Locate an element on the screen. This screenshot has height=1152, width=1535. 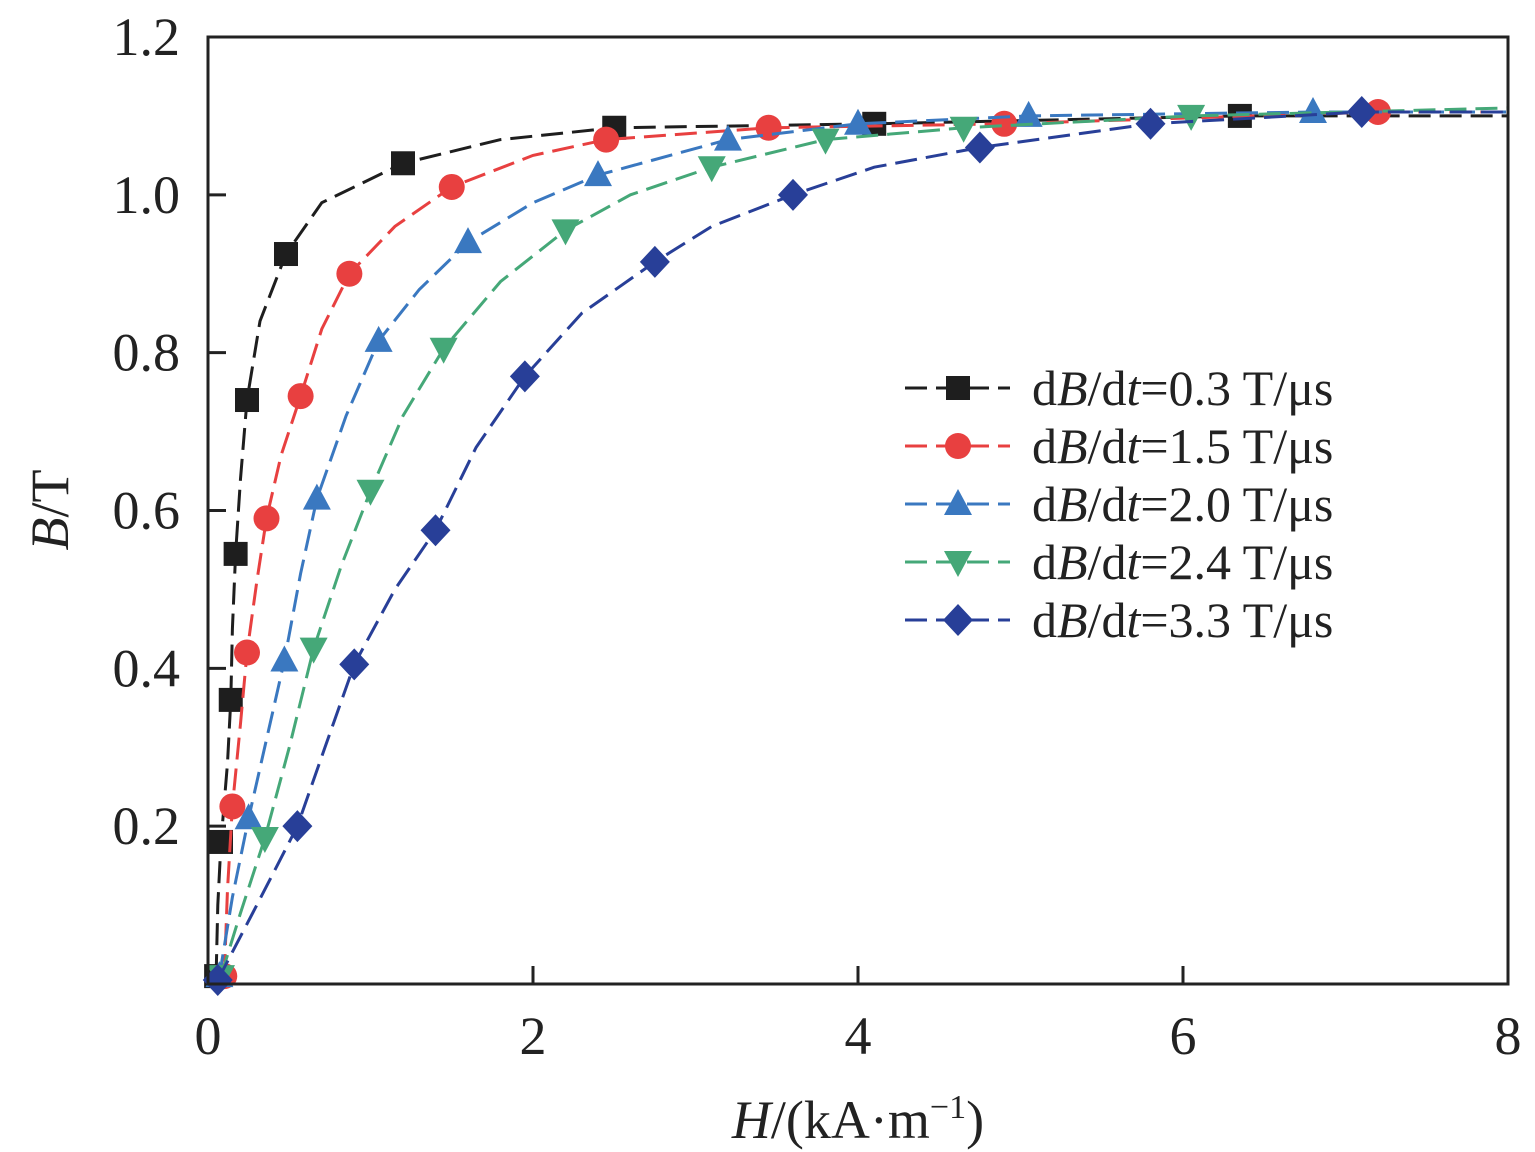
x-tick-label: 6 is located at coordinates (1183, 1036).